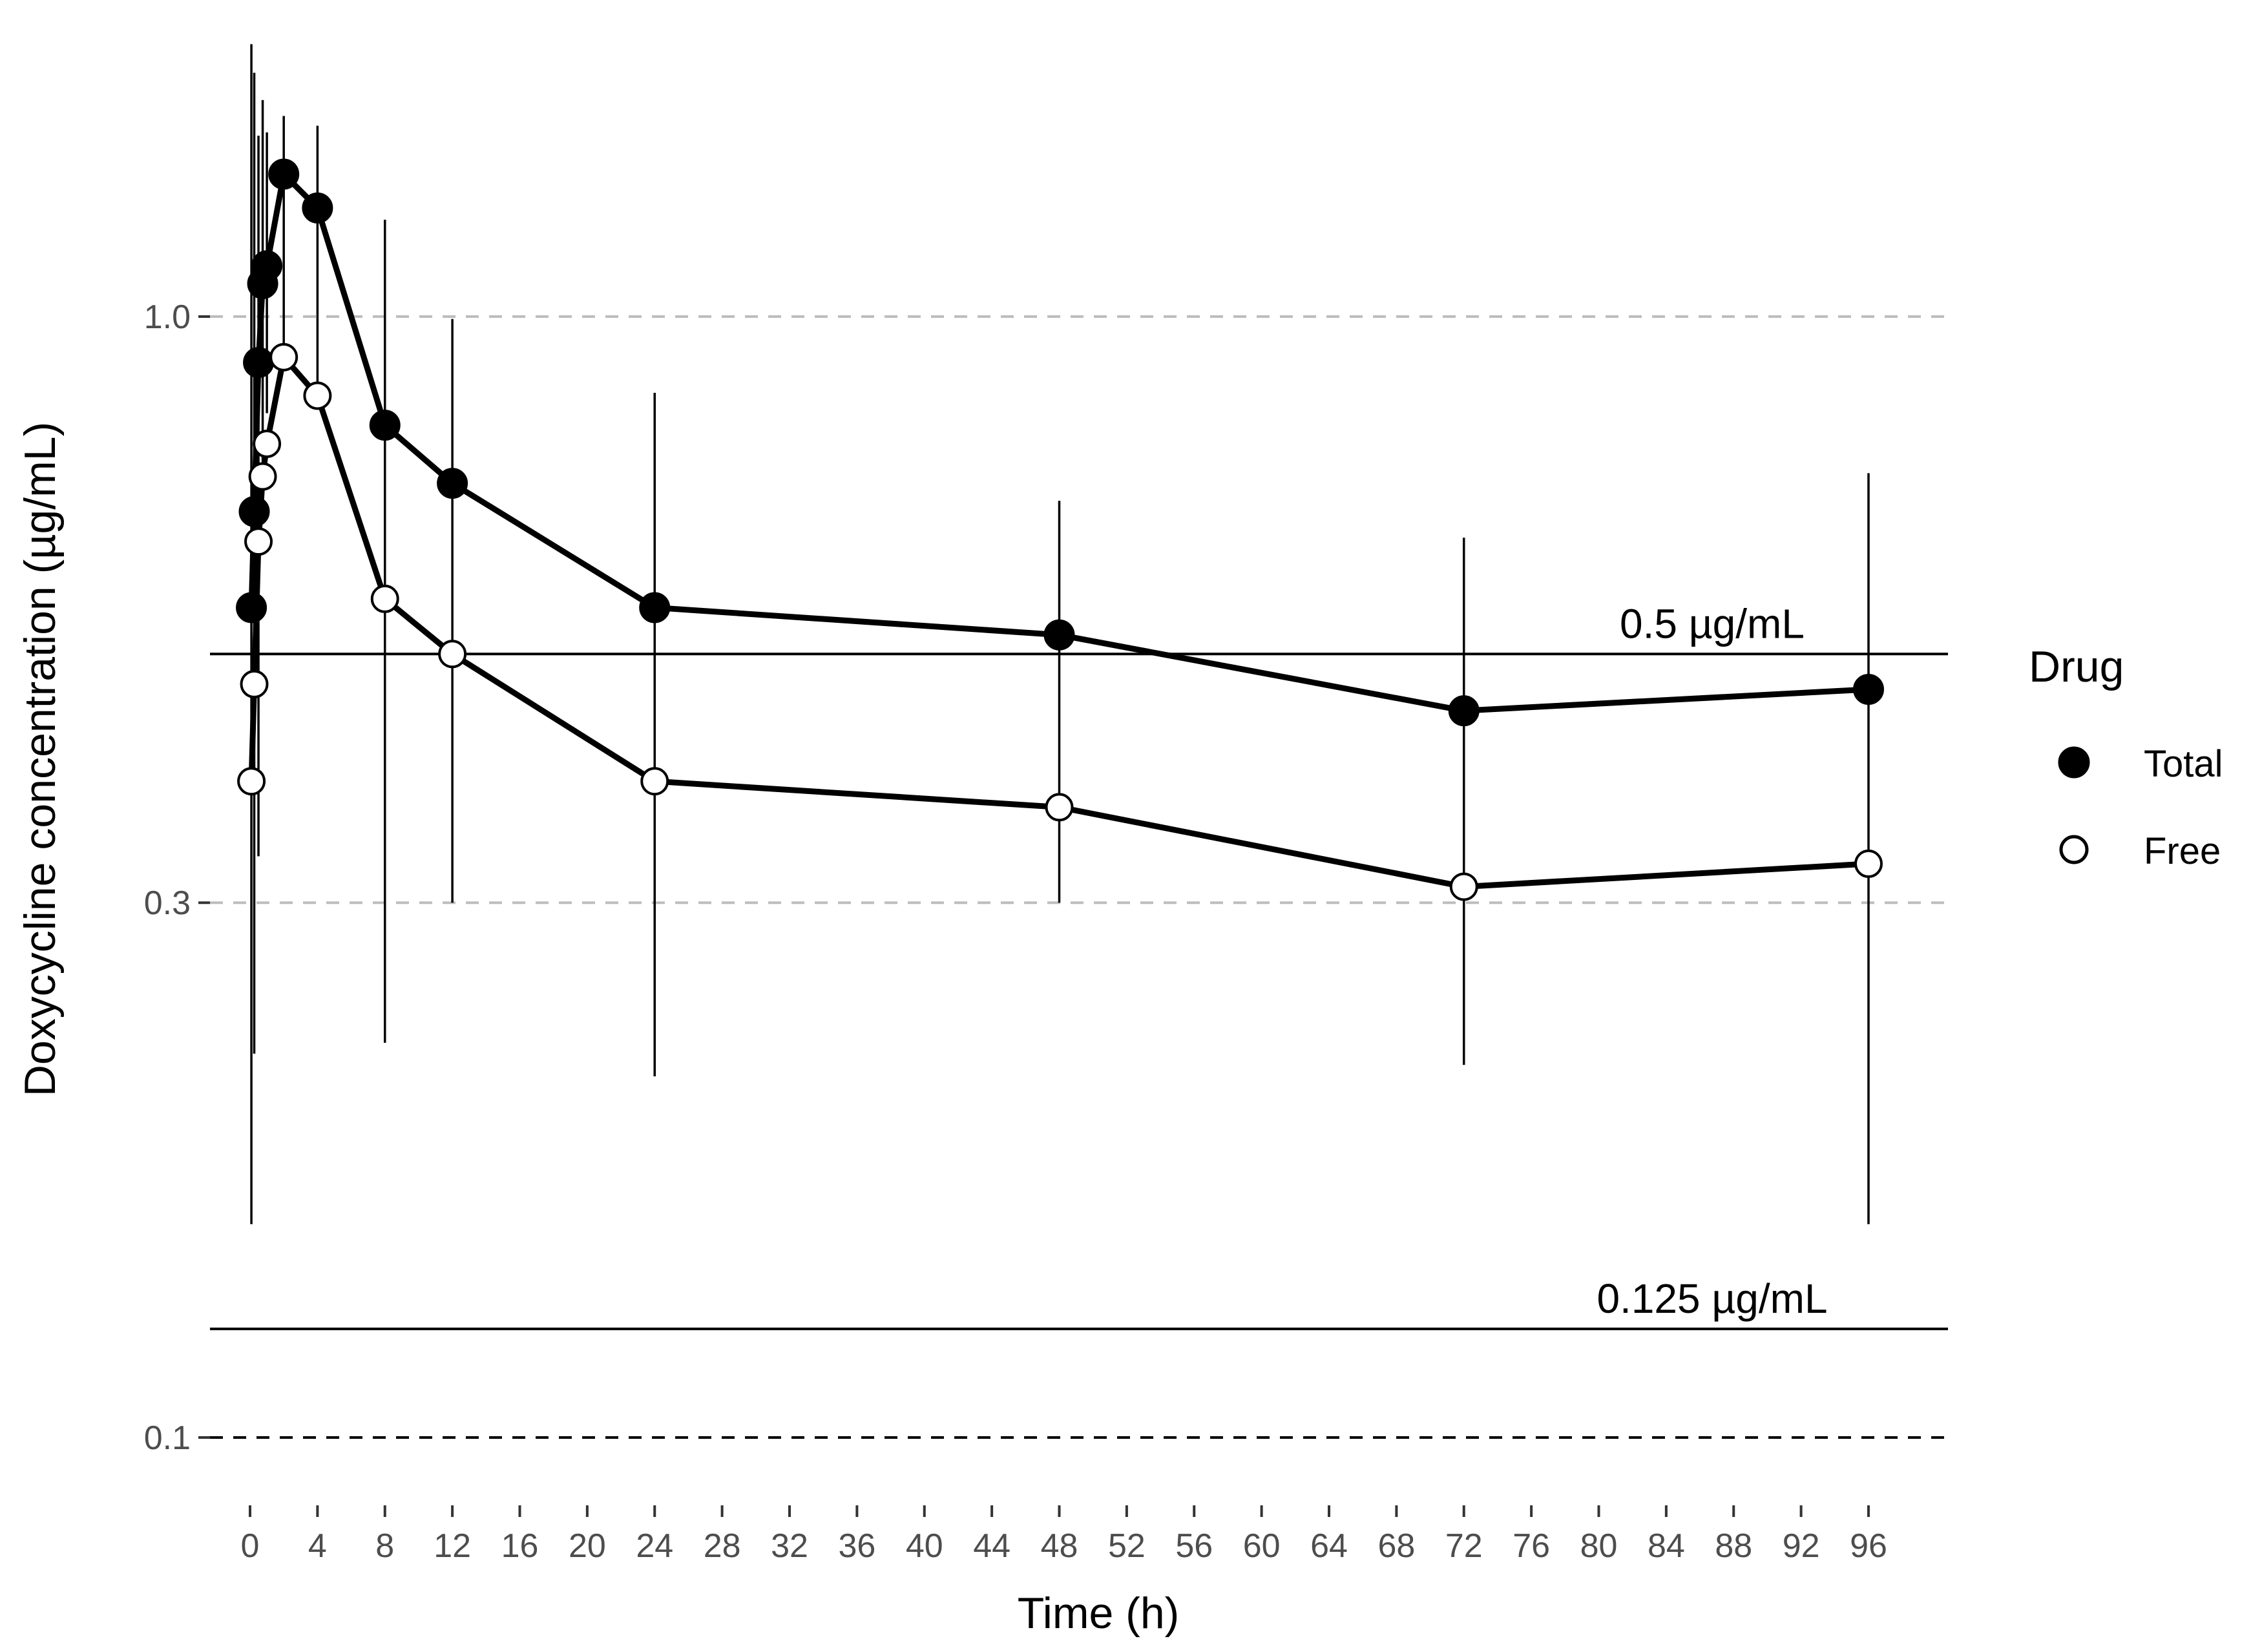  What do you see at coordinates (167, 317) in the screenshot?
I see `y-tick-label-2: 1.0` at bounding box center [167, 317].